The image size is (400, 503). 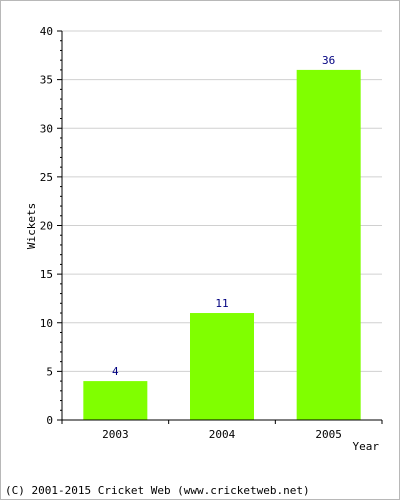 I want to click on y-tick-label: 0, so click(x=49, y=420).